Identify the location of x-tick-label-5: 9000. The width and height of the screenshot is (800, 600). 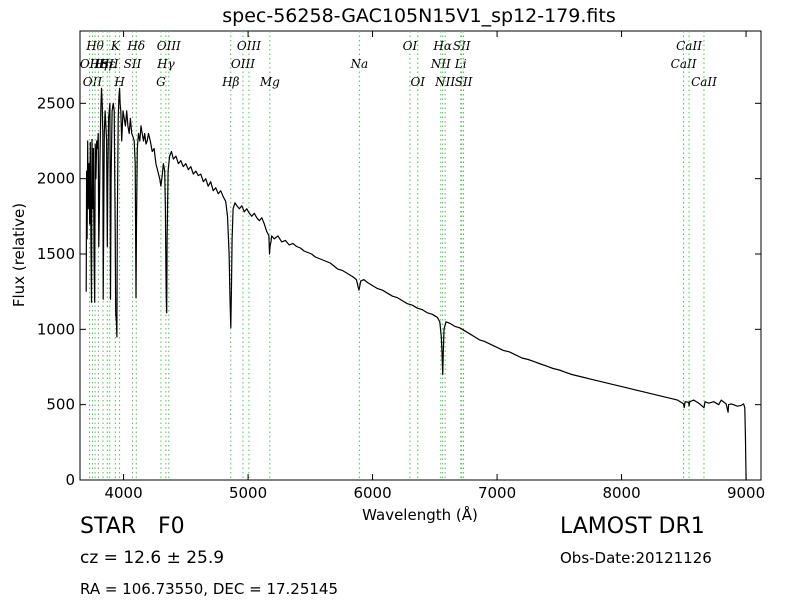
(746, 493).